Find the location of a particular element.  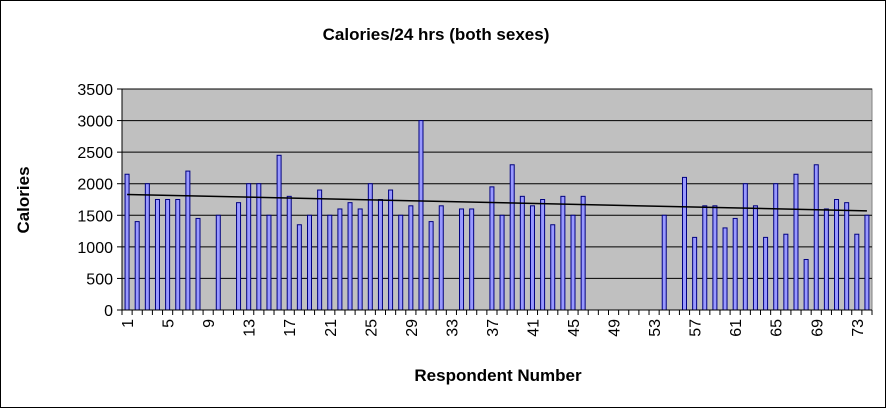

trend-layer is located at coordinates (497, 202).